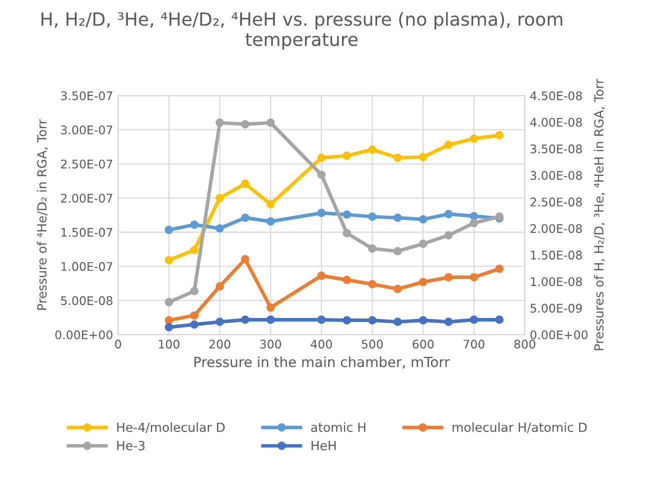  What do you see at coordinates (86, 232) in the screenshot?
I see `y-tick-label: 1.50E-07` at bounding box center [86, 232].